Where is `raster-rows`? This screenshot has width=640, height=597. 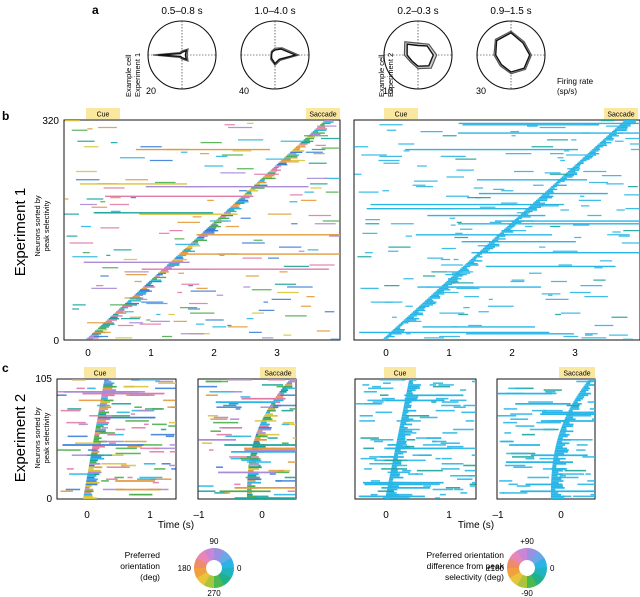 raster-rows is located at coordinates (415, 439).